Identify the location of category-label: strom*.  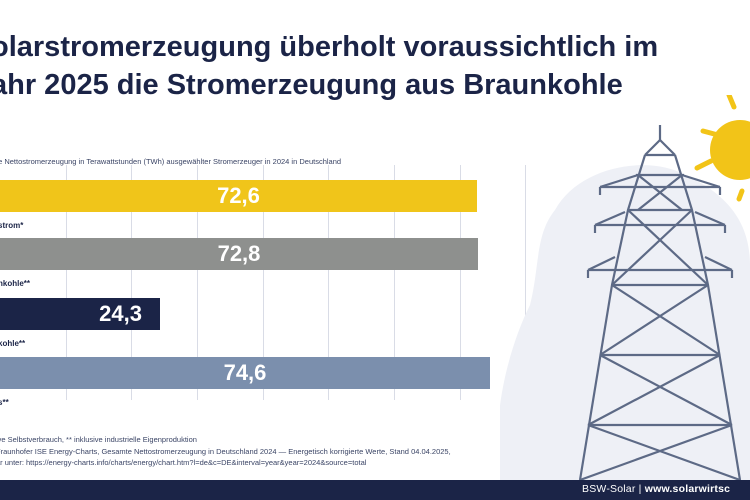
(12, 225).